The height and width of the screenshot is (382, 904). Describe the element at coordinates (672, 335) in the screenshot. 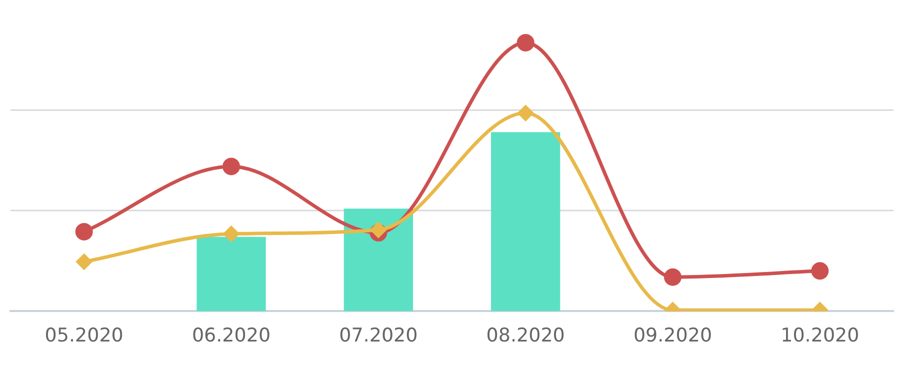

I see `x-tick-label: 09.2020` at that location.